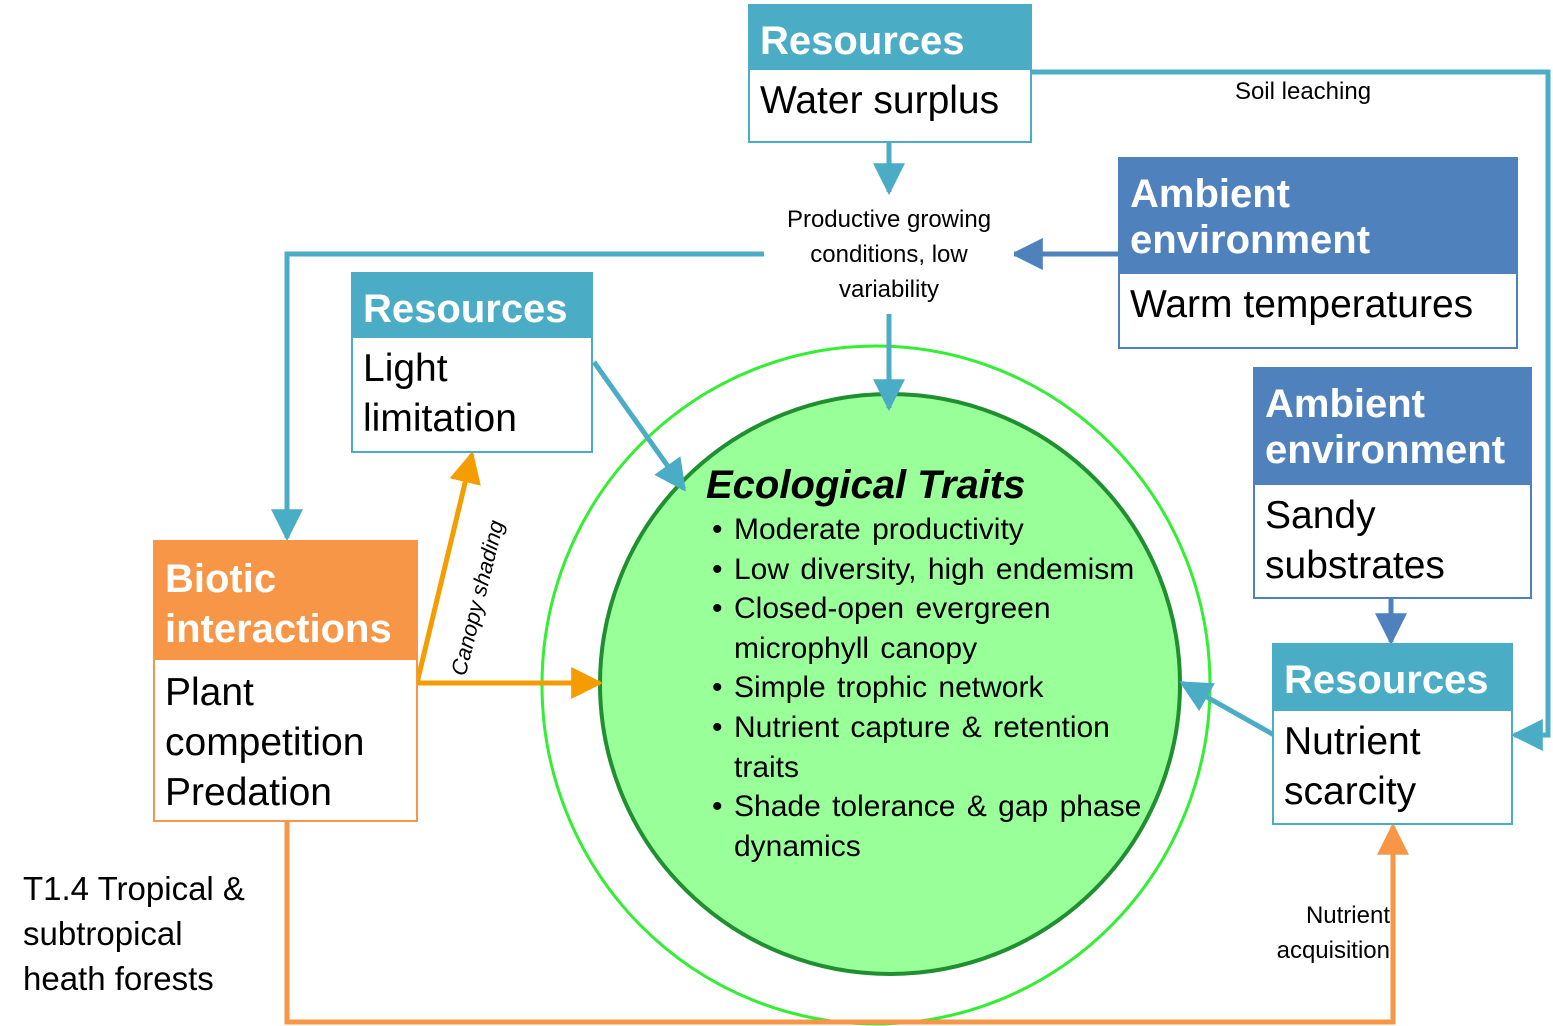 Image resolution: width=1553 pixels, height=1026 pixels. Describe the element at coordinates (926, 747) in the screenshot. I see `trait-item: • Nutrient capture & retention traits` at that location.